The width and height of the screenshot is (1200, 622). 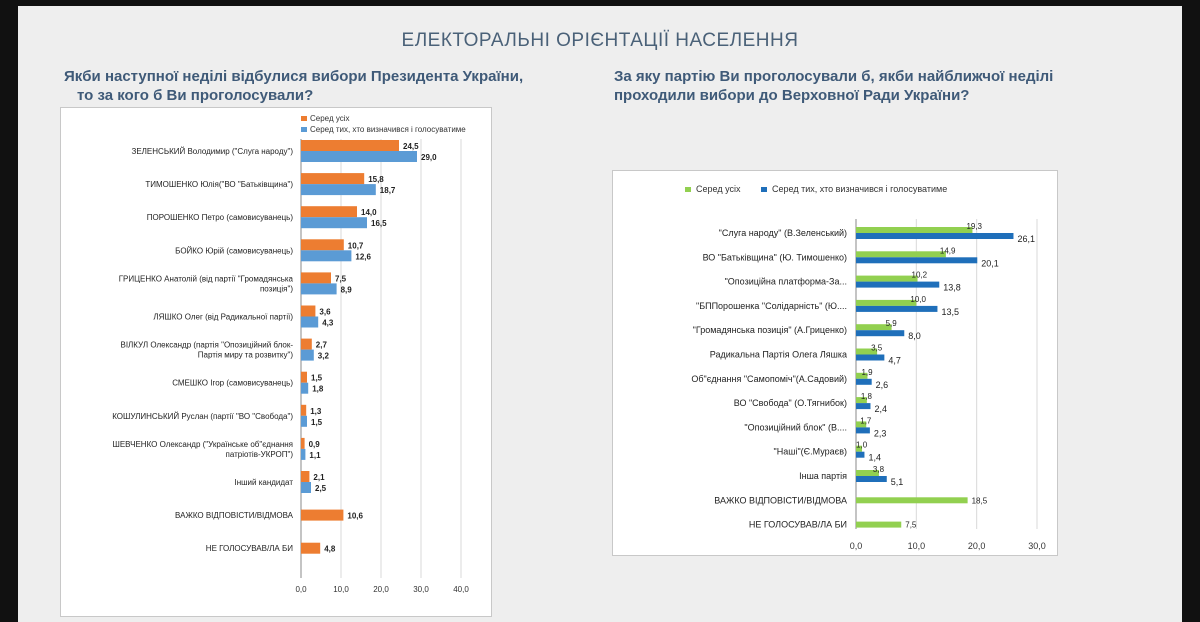 What do you see at coordinates (234, 250) in the screenshot?
I see `category-label: БОЙКО Юрій (самовисуванець)` at bounding box center [234, 250].